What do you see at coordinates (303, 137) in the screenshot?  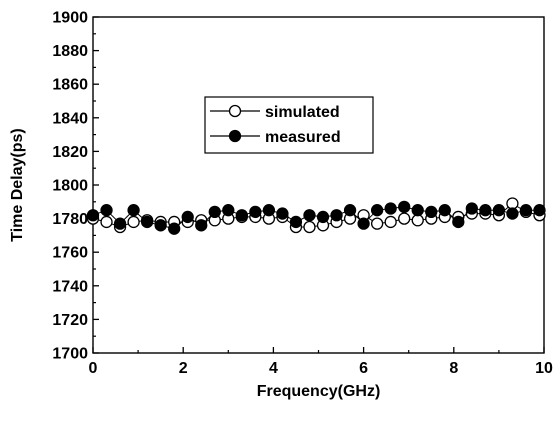 I see `legend-label-measured: measured` at bounding box center [303, 137].